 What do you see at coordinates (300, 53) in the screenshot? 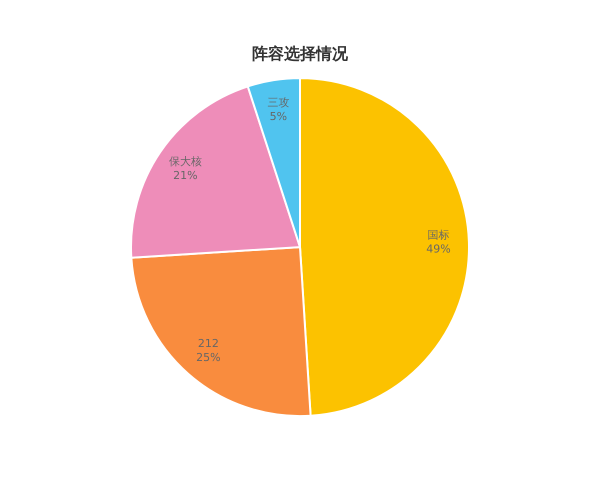
I see `chart-title: 阵容选择情况` at bounding box center [300, 53].